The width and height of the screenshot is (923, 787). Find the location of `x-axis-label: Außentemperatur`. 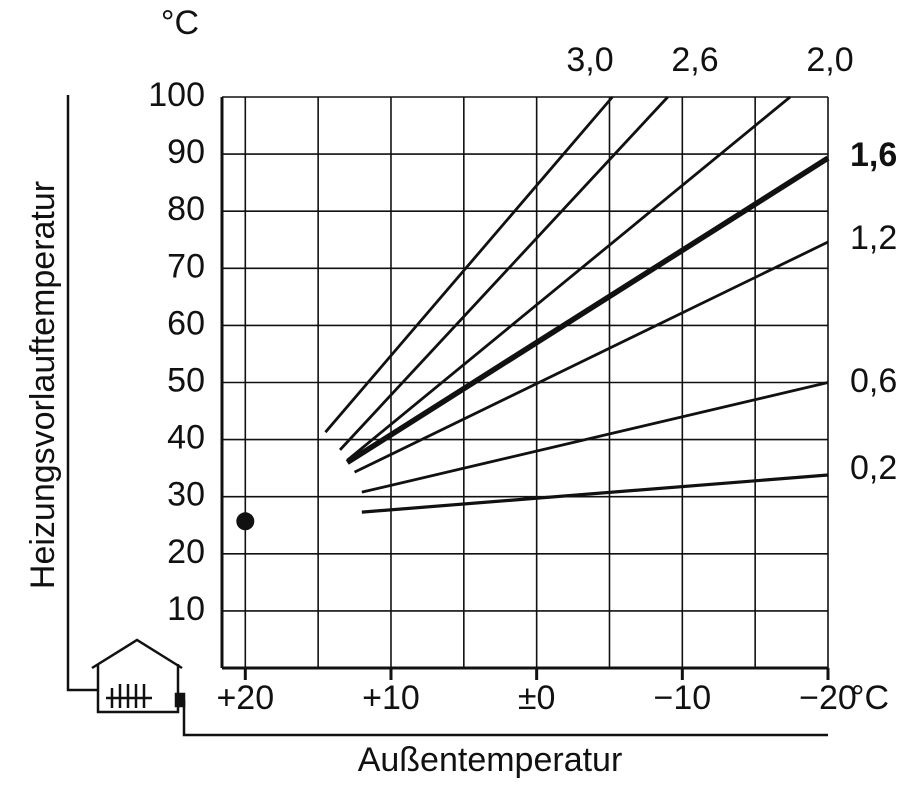

x-axis-label: Außentemperatur is located at coordinates (490, 760).